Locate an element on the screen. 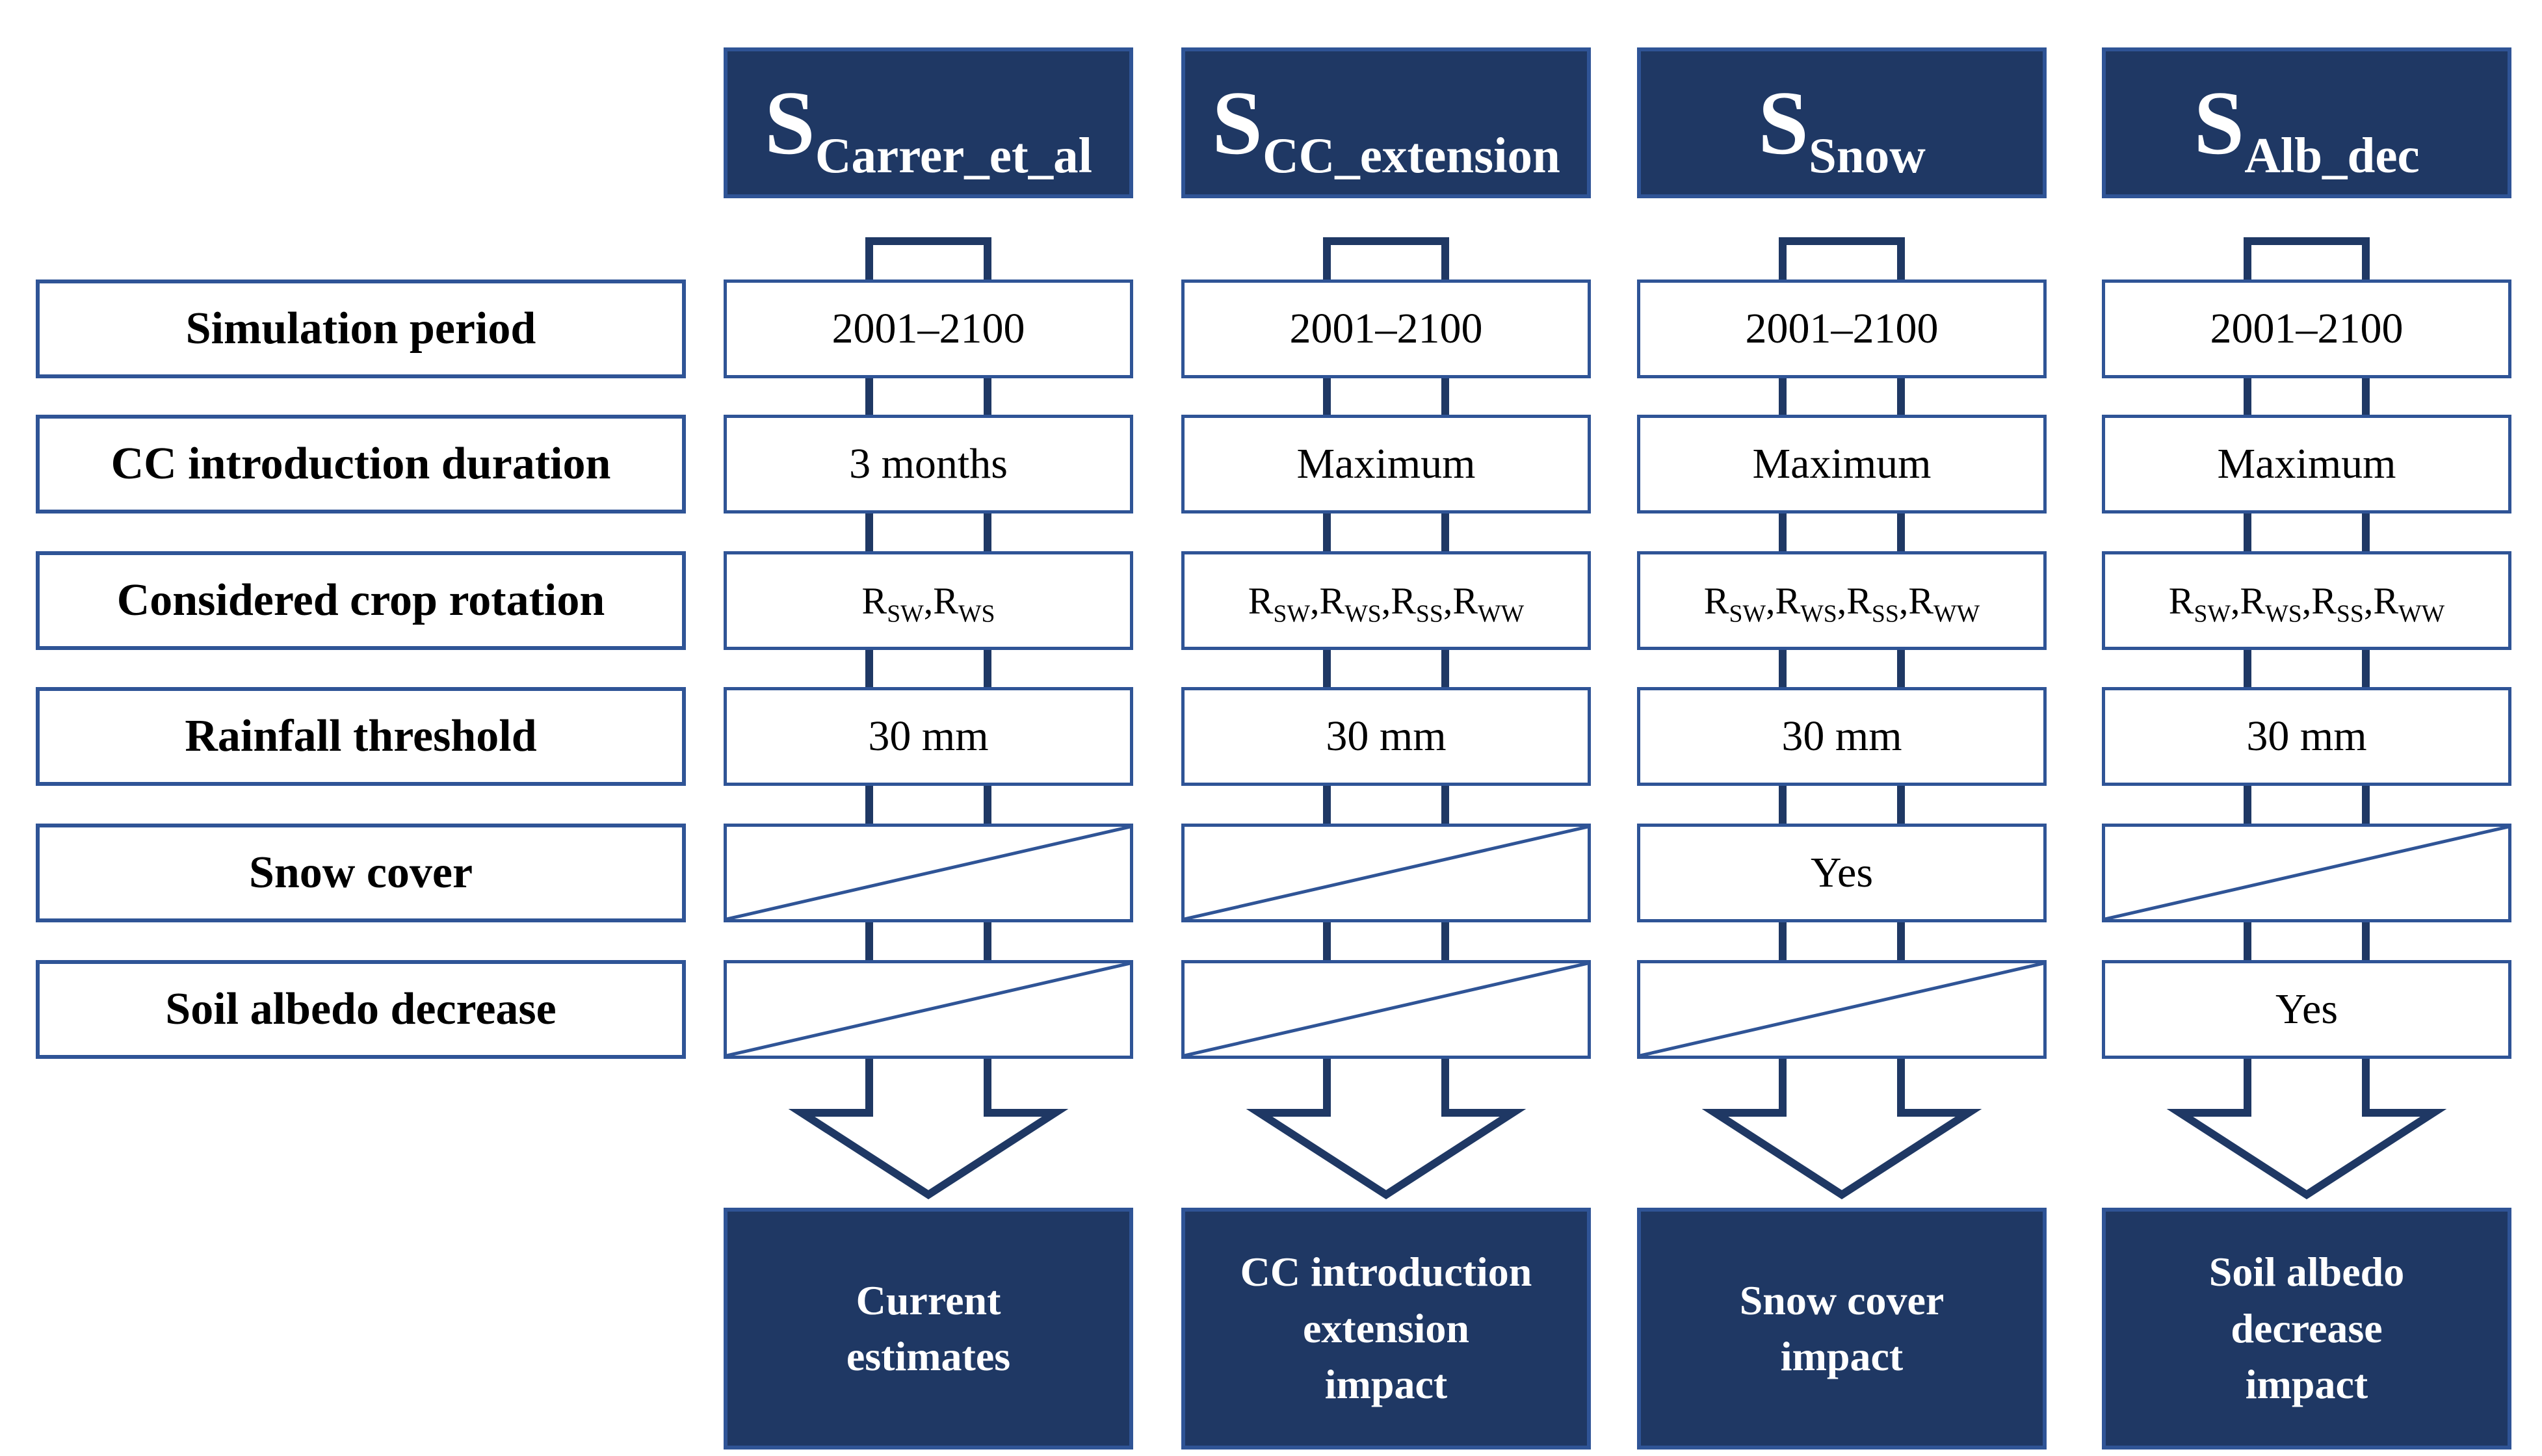 The image size is (2542, 1456). value-cell: Yes is located at coordinates (2306, 1009).